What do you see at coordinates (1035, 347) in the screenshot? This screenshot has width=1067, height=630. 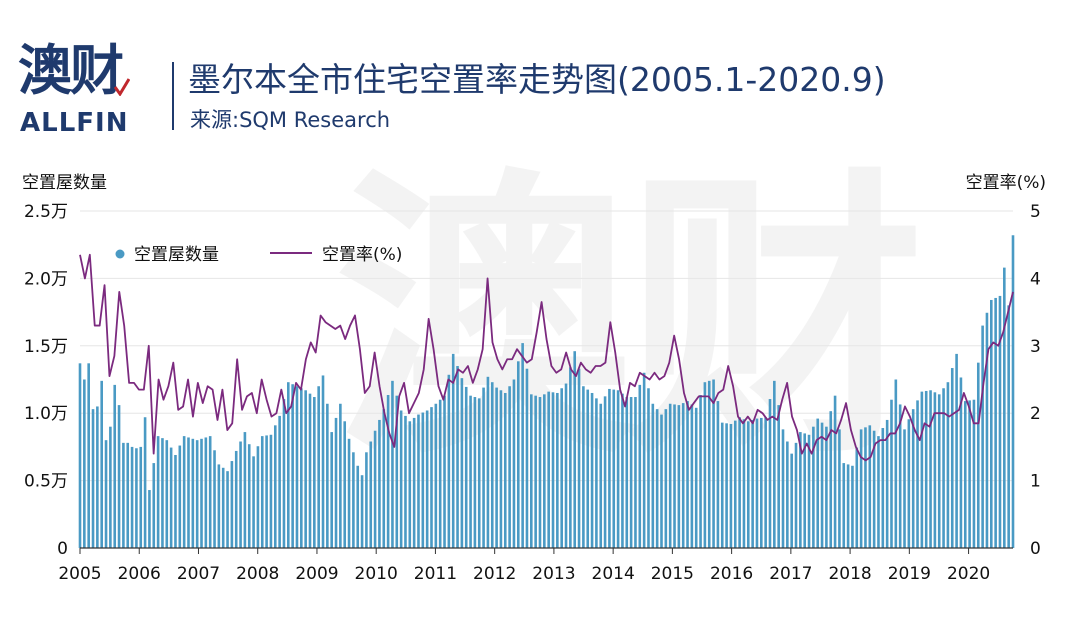 I see `right-tick-label: 3` at bounding box center [1035, 347].